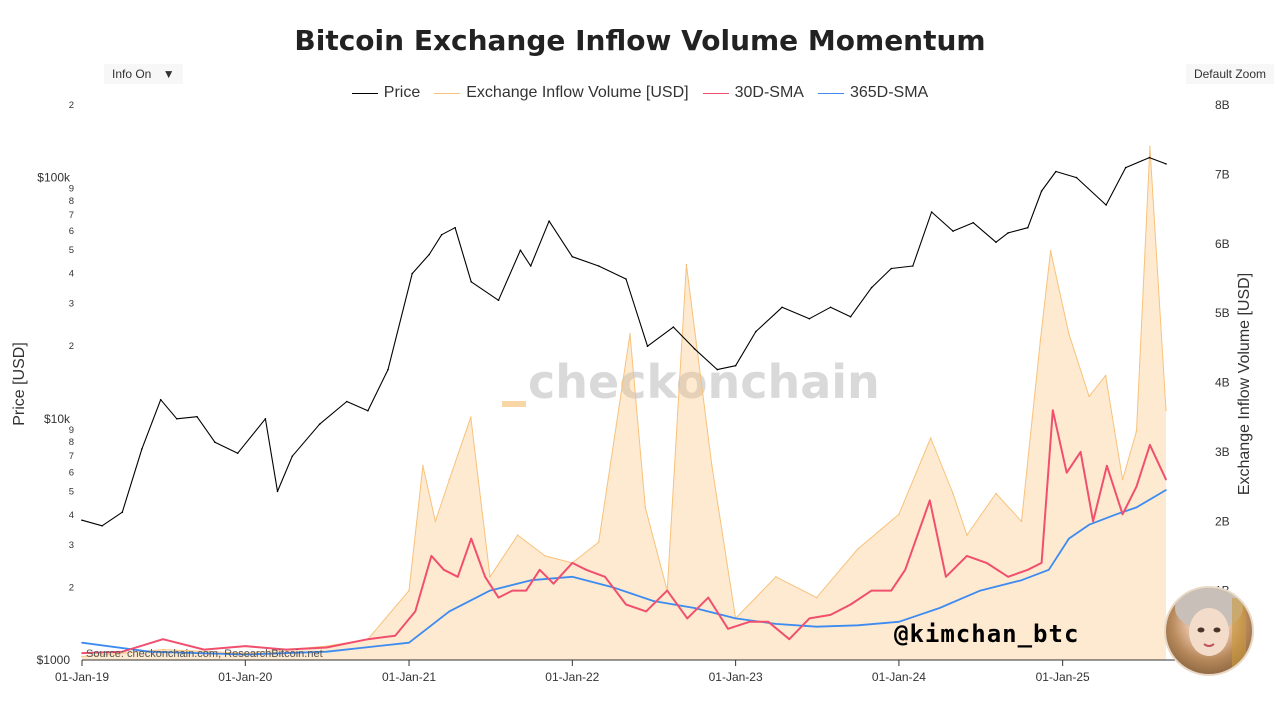  What do you see at coordinates (577, 92) in the screenshot?
I see `legend-label: Exchange Inflow Volume [USD]` at bounding box center [577, 92].